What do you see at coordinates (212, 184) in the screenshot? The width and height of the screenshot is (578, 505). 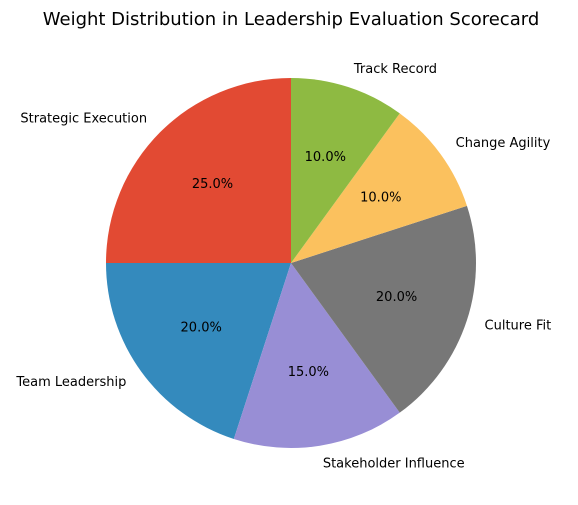 I see `pct-label-strategic-execution: 25.0%` at bounding box center [212, 184].